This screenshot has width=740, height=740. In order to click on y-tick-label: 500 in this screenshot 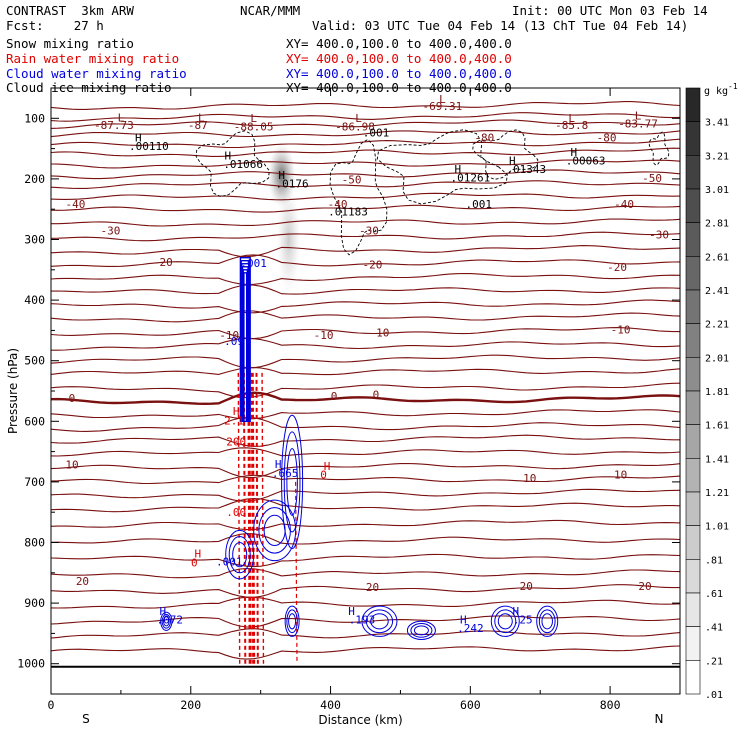, I will do `click(34, 361)`.